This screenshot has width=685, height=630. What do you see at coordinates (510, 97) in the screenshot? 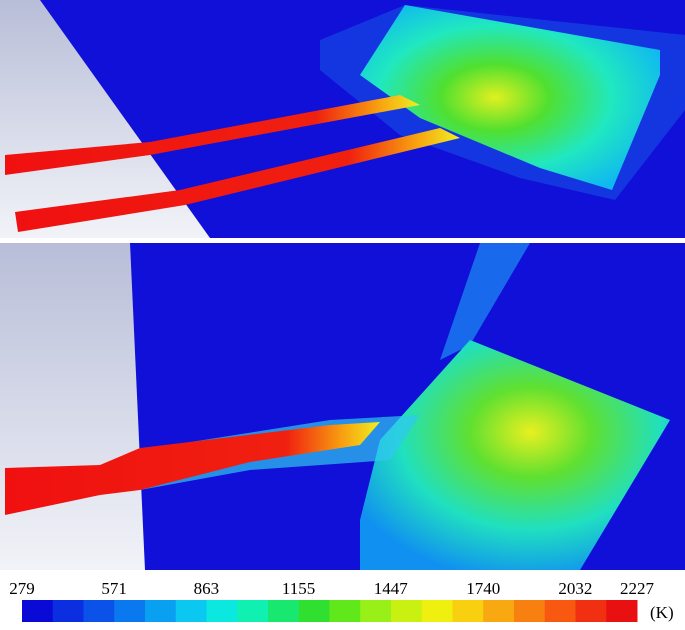
I see `chamber` at bounding box center [510, 97].